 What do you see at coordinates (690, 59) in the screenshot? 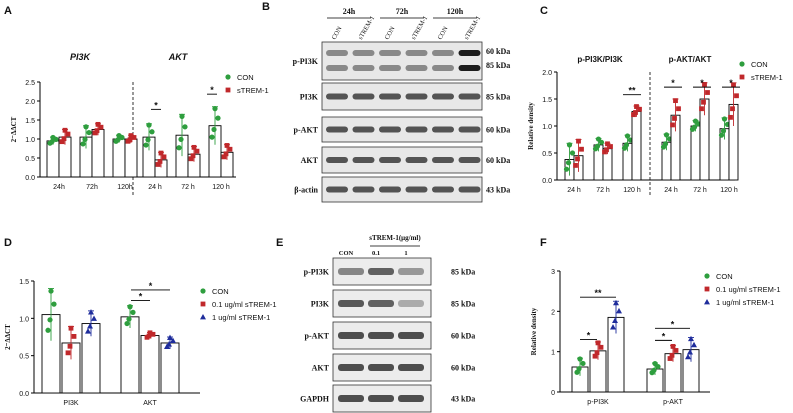
I see `chart-c-group-title: p-AKT/AKT` at bounding box center [690, 59].